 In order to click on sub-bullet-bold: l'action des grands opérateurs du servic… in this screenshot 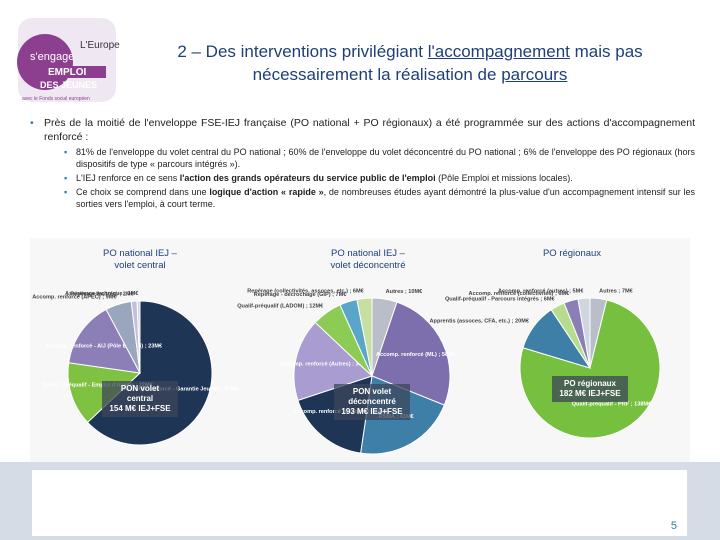, I will do `click(307, 178)`.